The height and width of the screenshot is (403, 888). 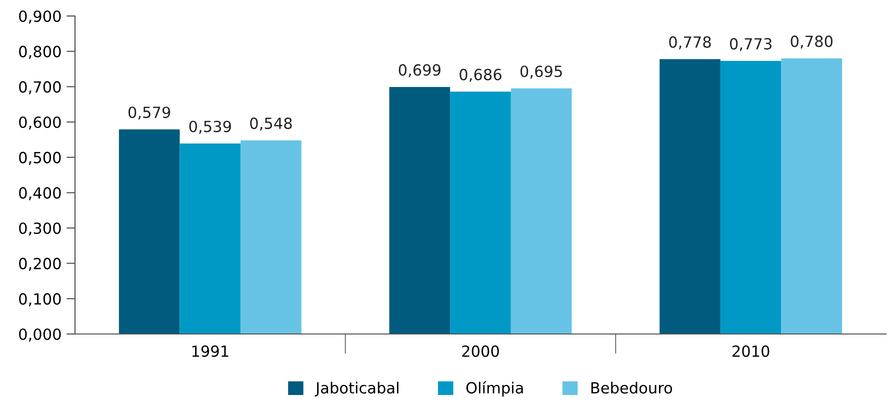 What do you see at coordinates (40, 264) in the screenshot?
I see `y-tick-label: 0,200` at bounding box center [40, 264].